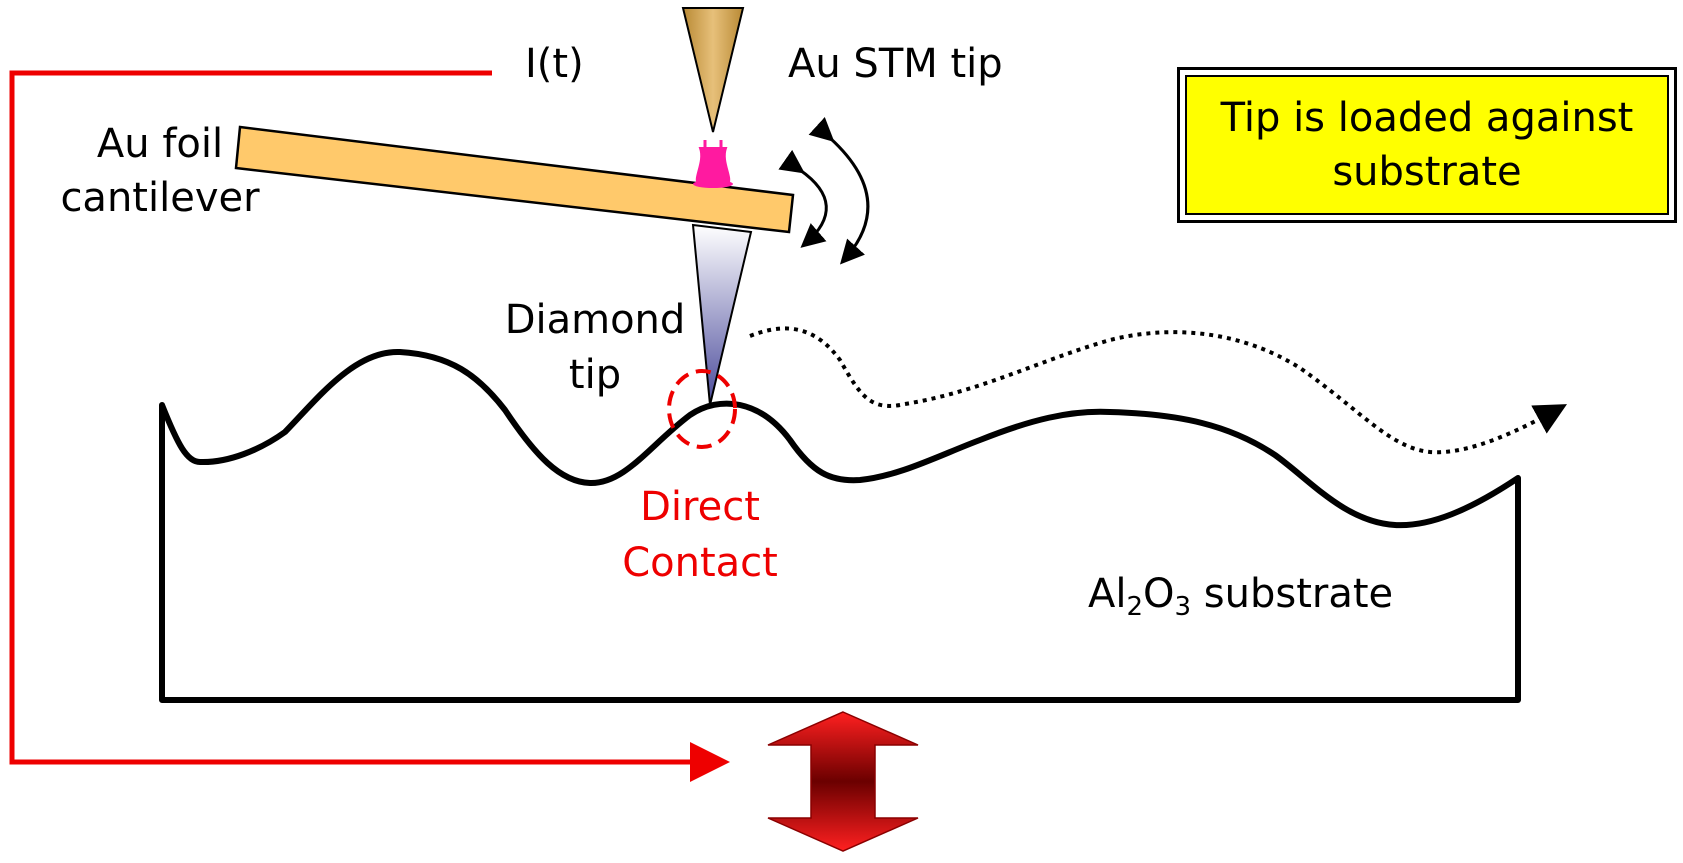 This screenshot has width=1683, height=863. What do you see at coordinates (1292, 594) in the screenshot?
I see `substrate-label-rest: substrate` at bounding box center [1292, 594].